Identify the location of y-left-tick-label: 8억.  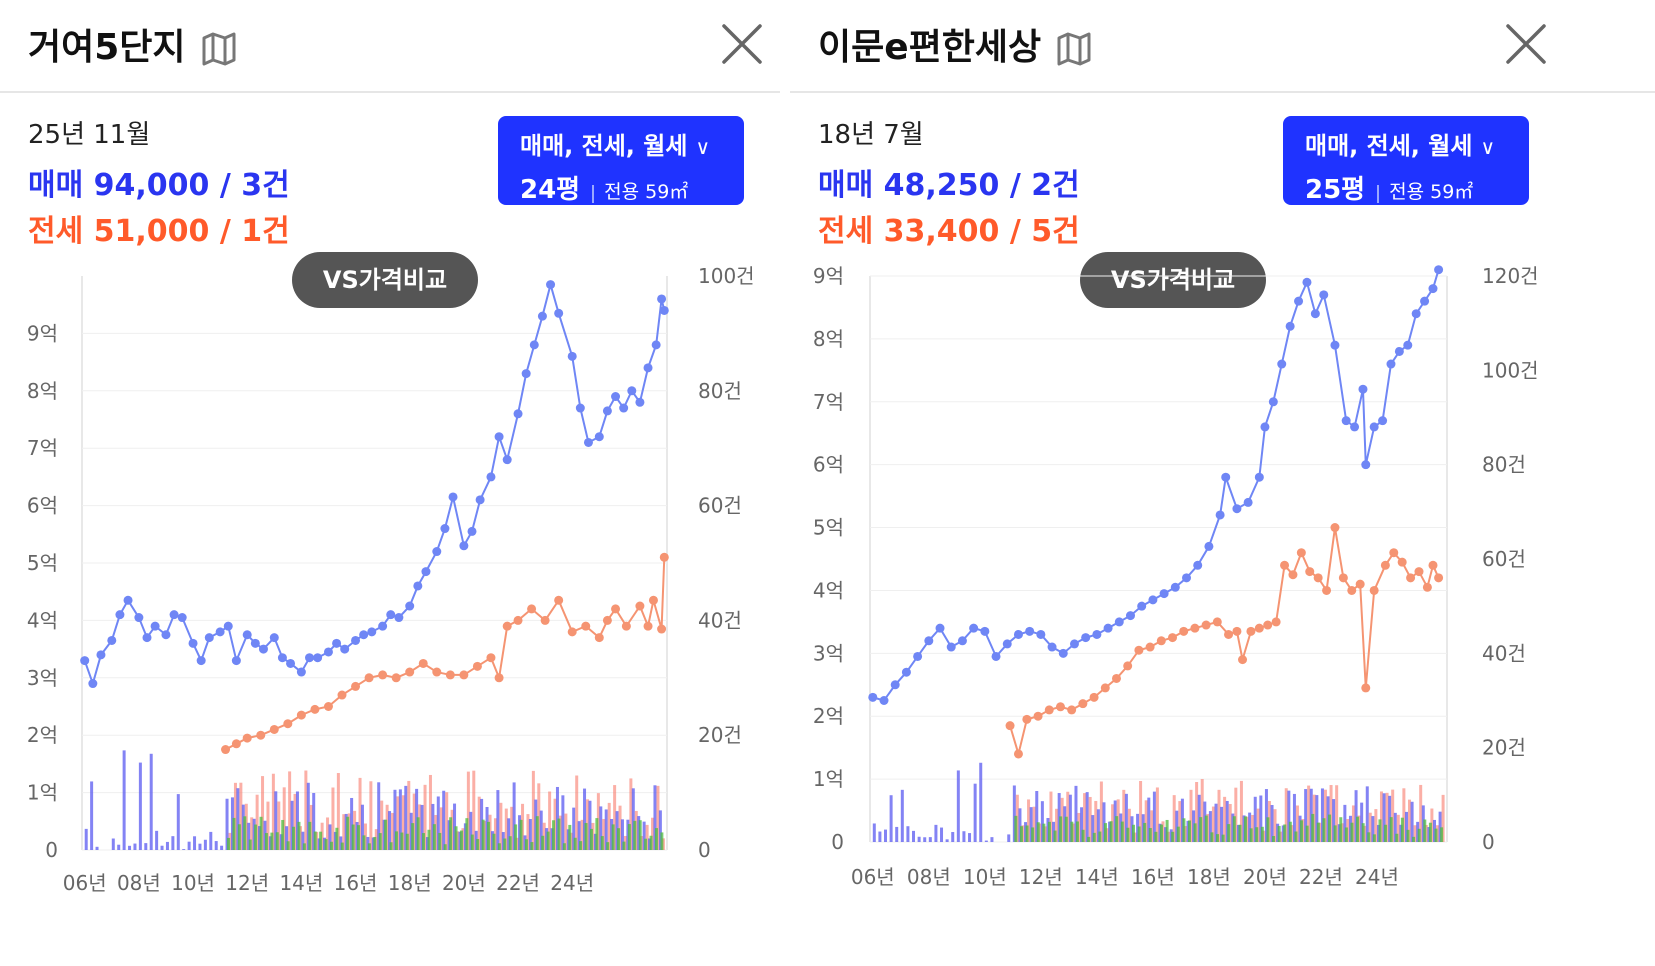
(828, 339).